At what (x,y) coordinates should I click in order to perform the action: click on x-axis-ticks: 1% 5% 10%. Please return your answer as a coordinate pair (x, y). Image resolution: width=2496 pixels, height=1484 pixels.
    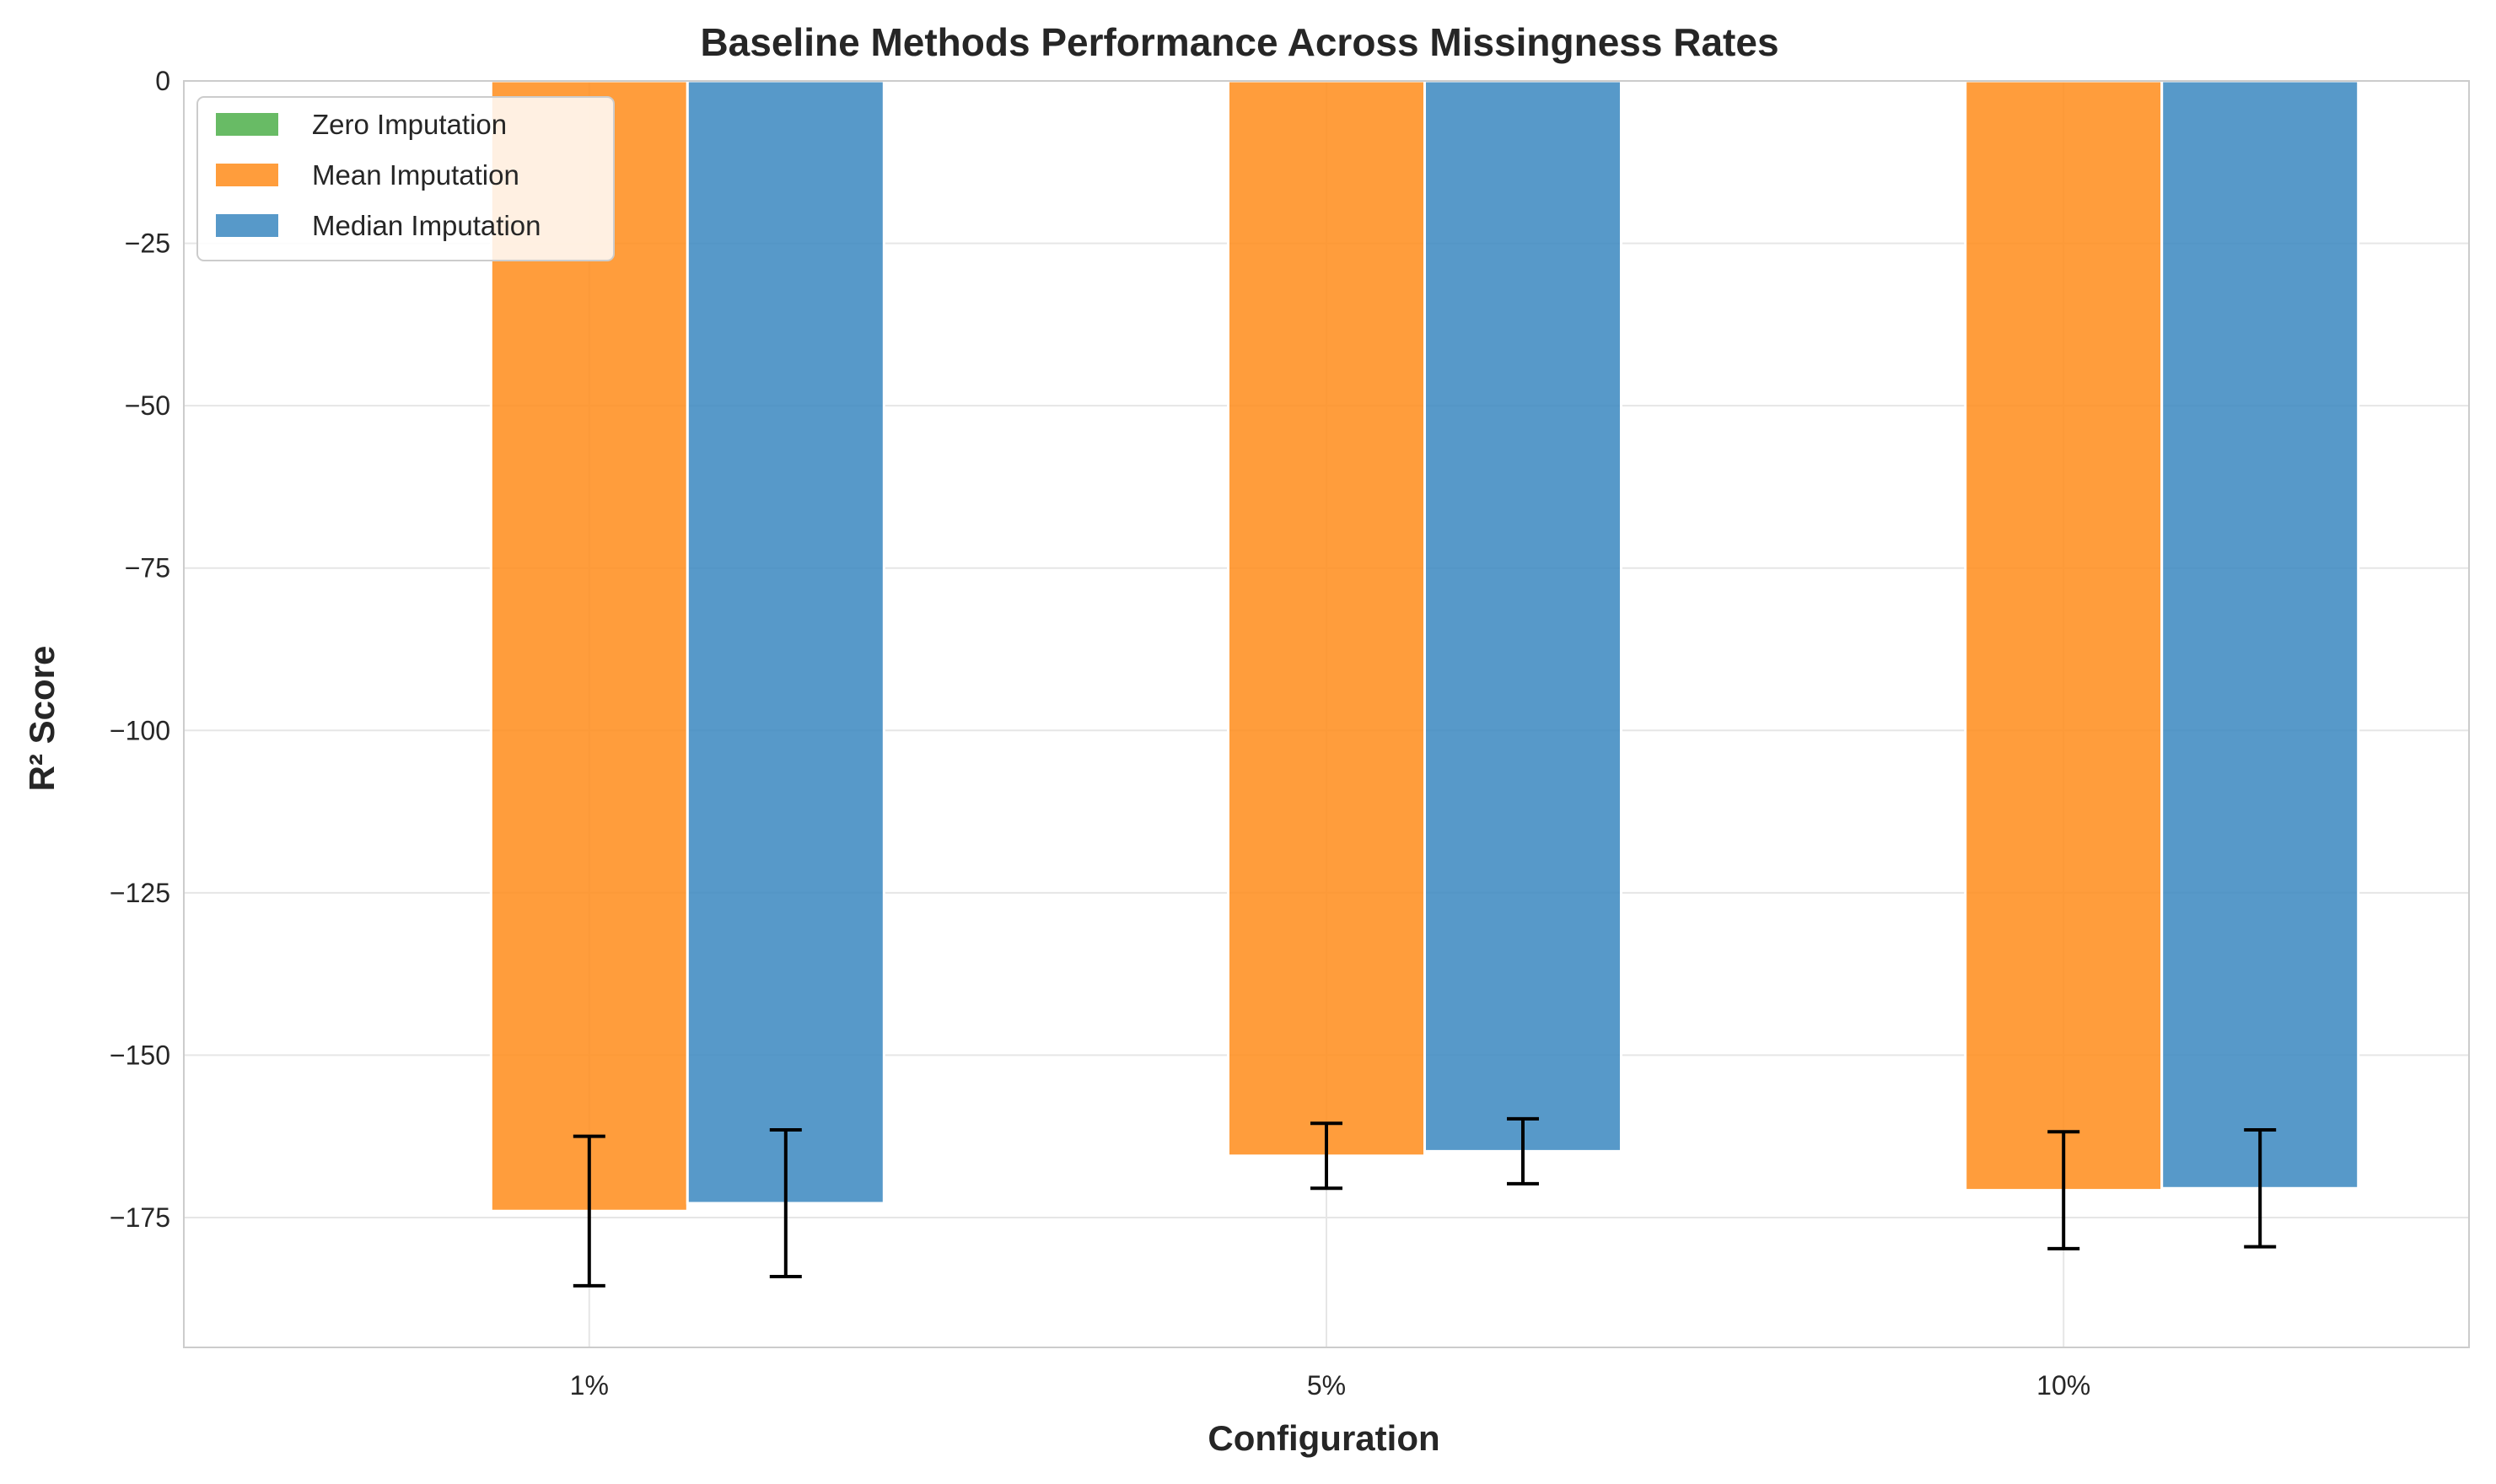
    Looking at the image, I should click on (1331, 1385).